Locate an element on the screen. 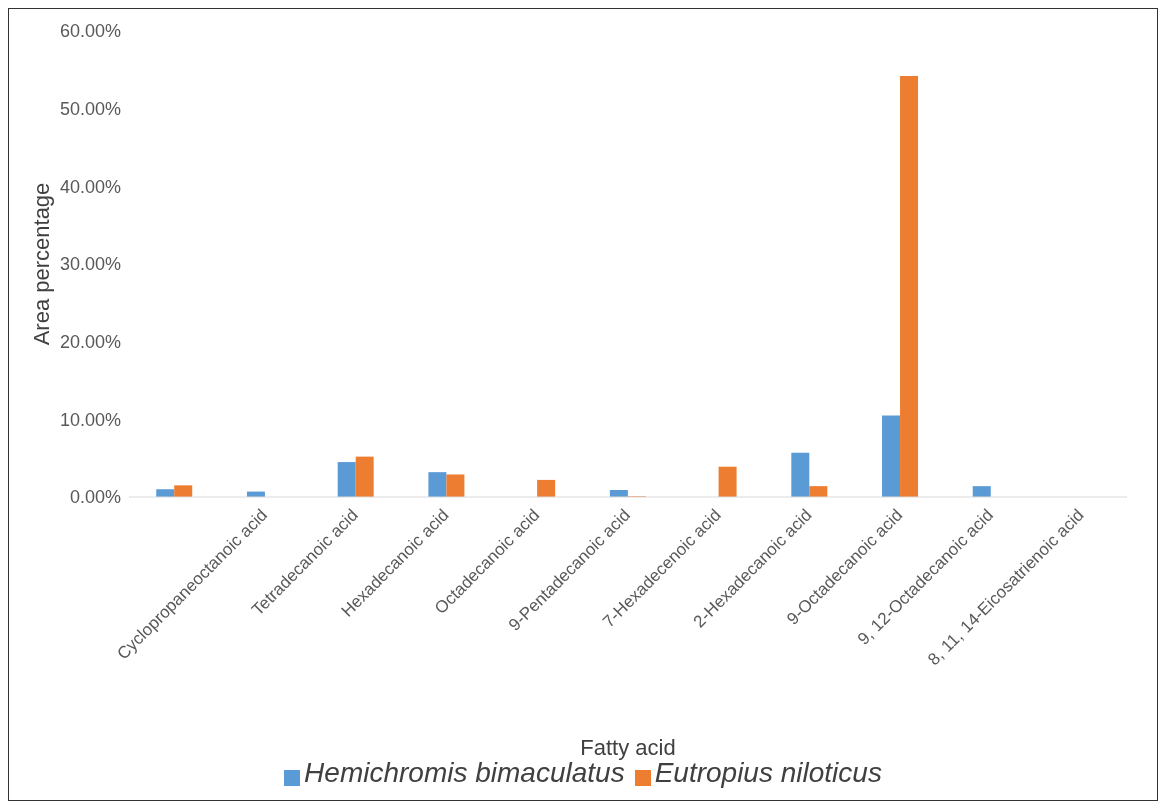 The width and height of the screenshot is (1166, 809). y-axis-title: Area percentage is located at coordinates (41, 264).